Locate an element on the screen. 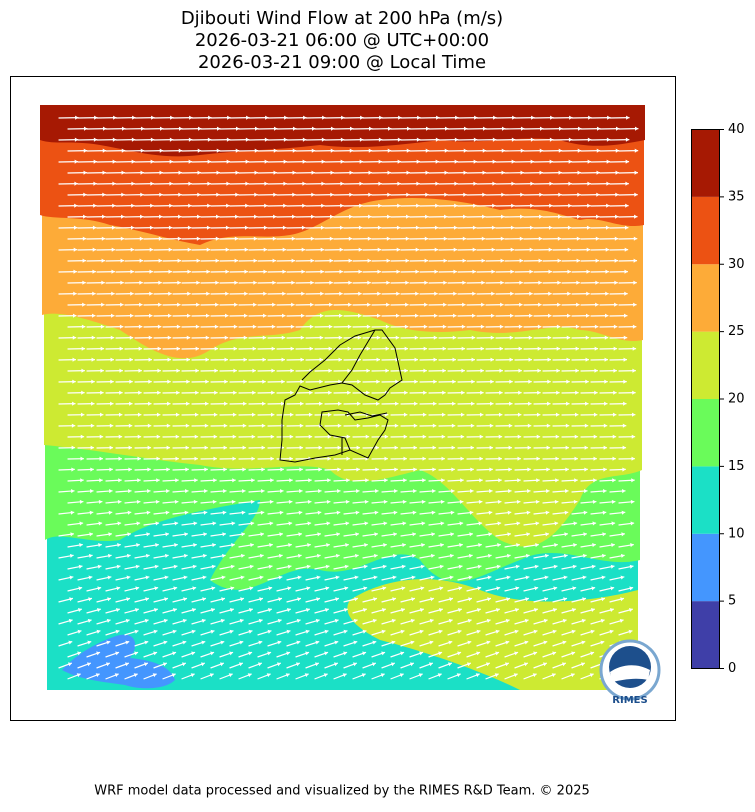  colorbar-tick-label: 30 is located at coordinates (736, 264).